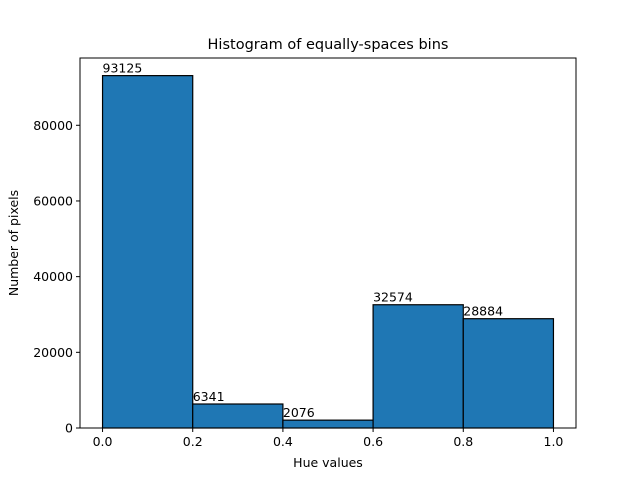 The height and width of the screenshot is (480, 640). I want to click on x-tick-label-3: 0.4, so click(283, 441).